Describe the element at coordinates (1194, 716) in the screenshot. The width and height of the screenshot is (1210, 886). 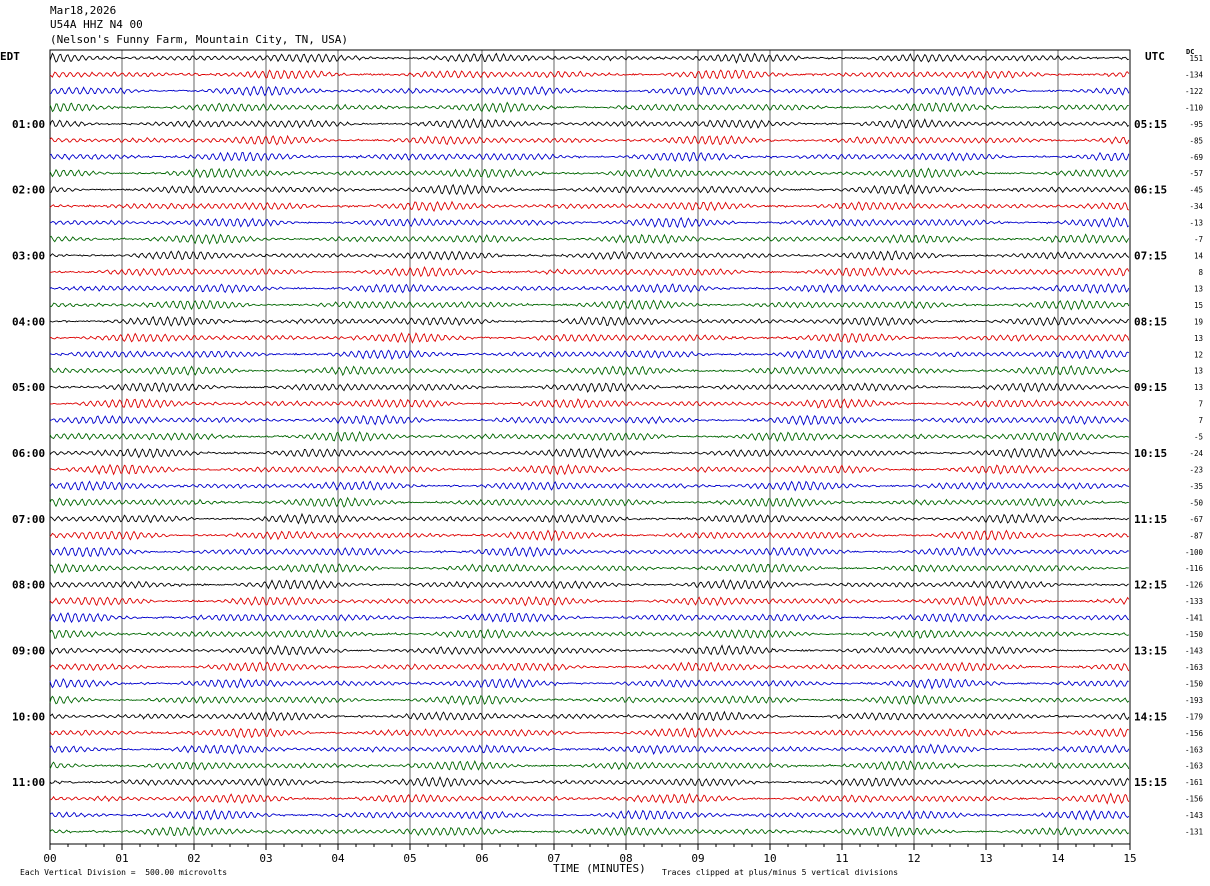
I see `dc-offset-label: -179` at that location.